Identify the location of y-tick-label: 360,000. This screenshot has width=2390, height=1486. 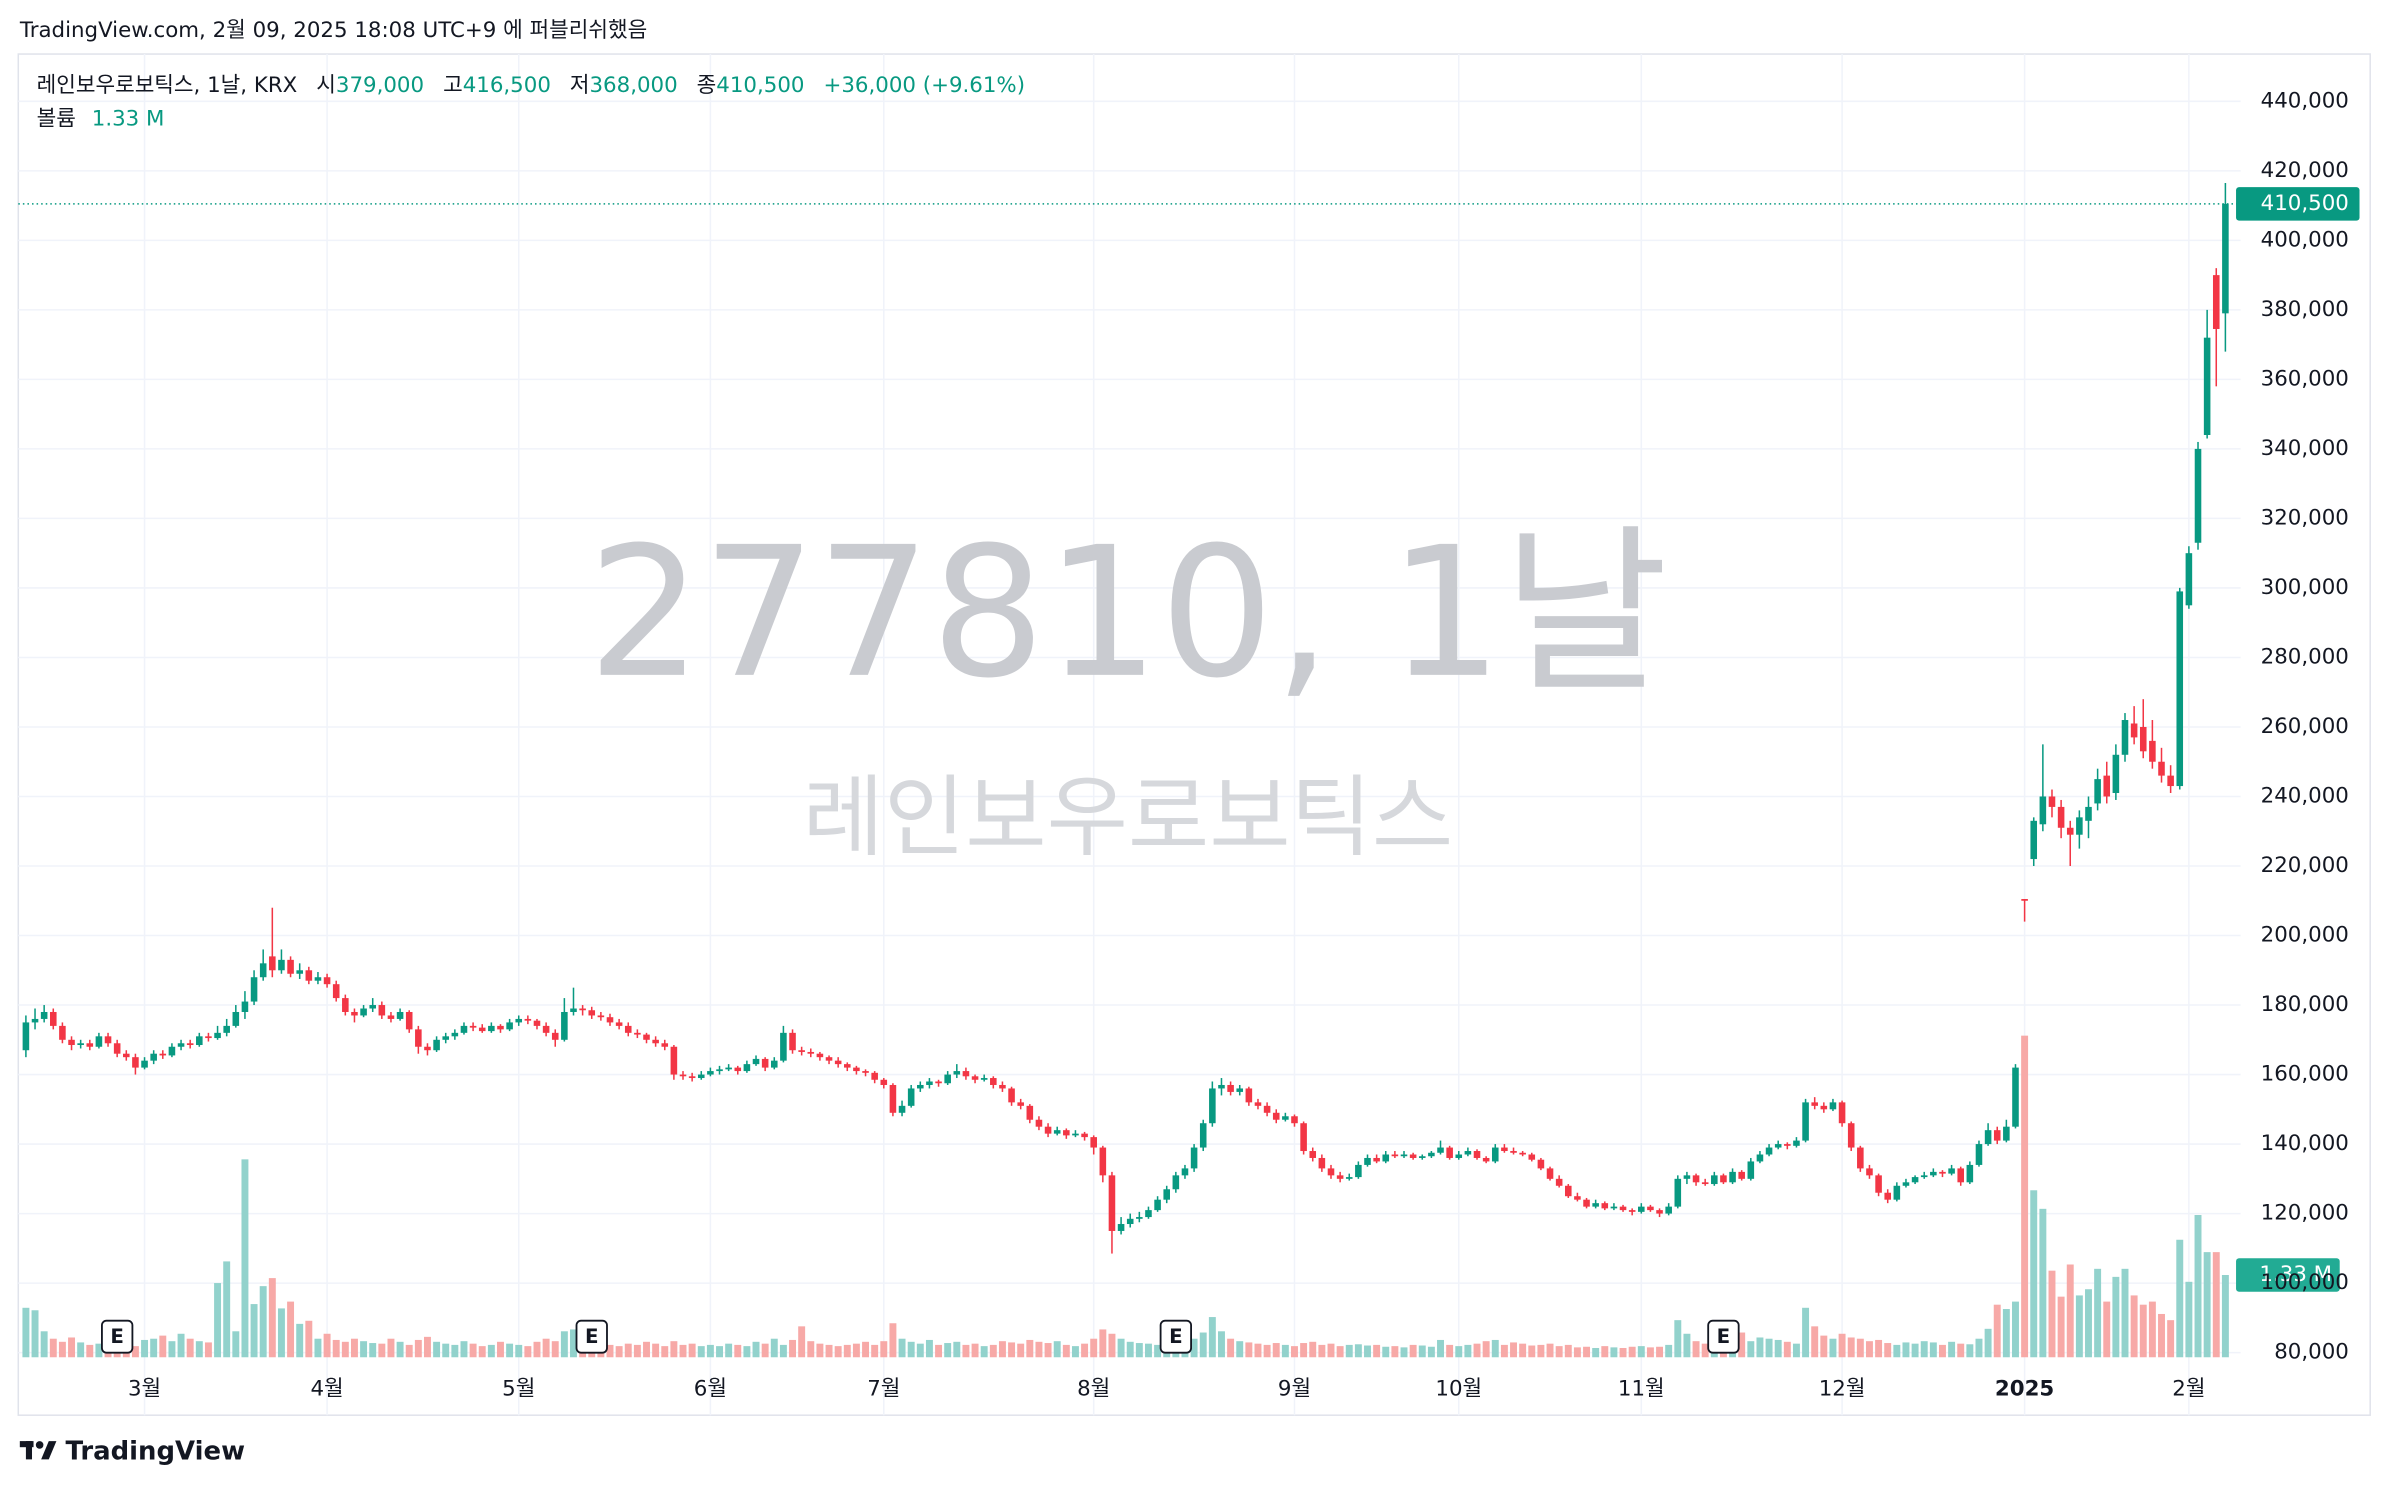
(2305, 378).